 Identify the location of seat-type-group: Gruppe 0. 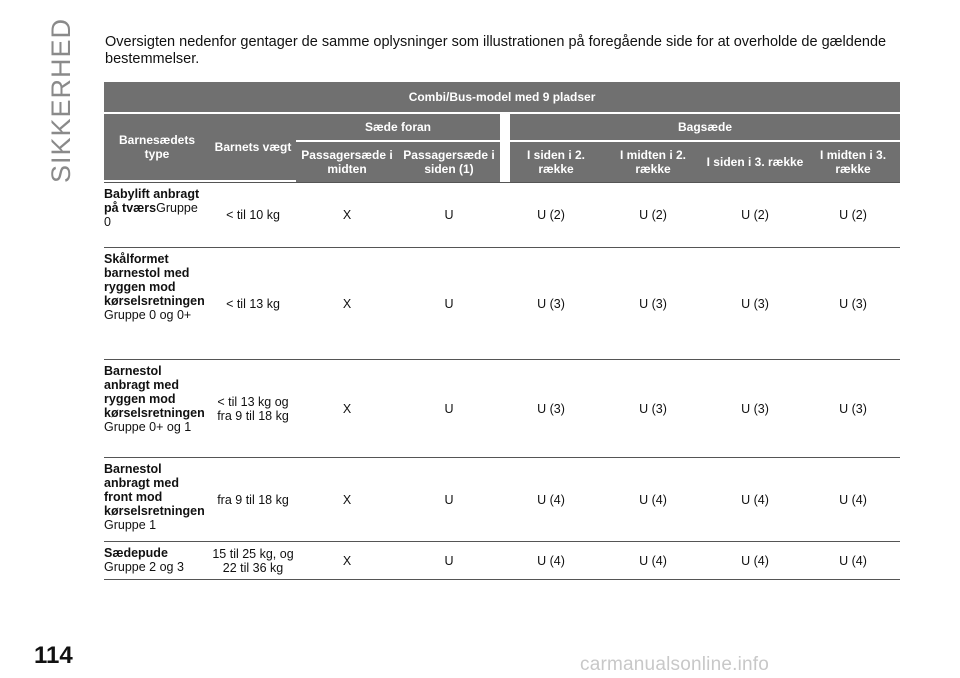
(151, 215).